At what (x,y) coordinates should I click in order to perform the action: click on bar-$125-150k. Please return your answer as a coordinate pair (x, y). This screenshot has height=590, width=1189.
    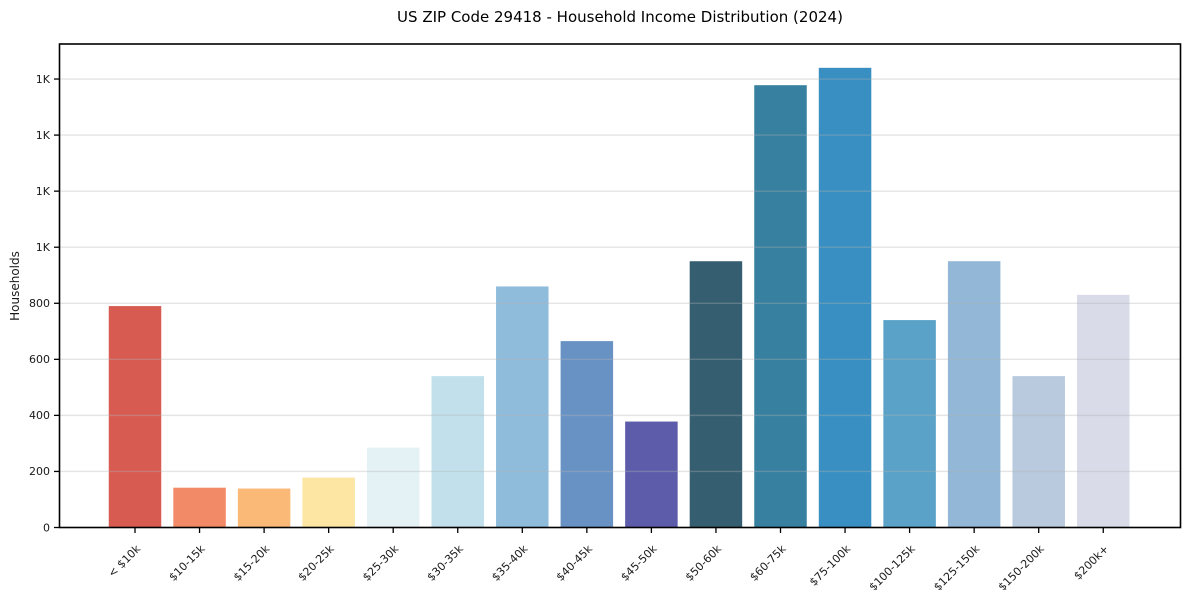
    Looking at the image, I should click on (974, 394).